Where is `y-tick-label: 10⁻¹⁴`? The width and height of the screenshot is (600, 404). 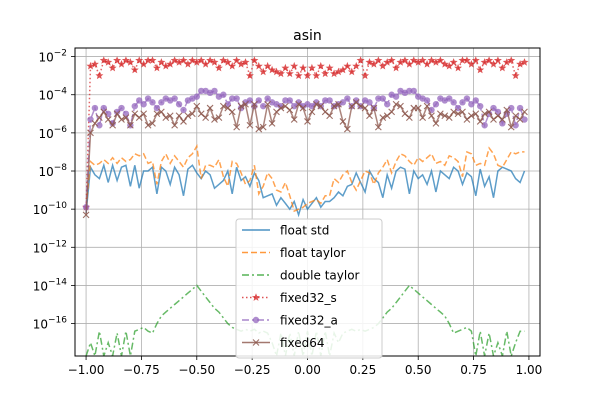
y-tick-label: 10⁻¹⁴ is located at coordinates (50, 285).